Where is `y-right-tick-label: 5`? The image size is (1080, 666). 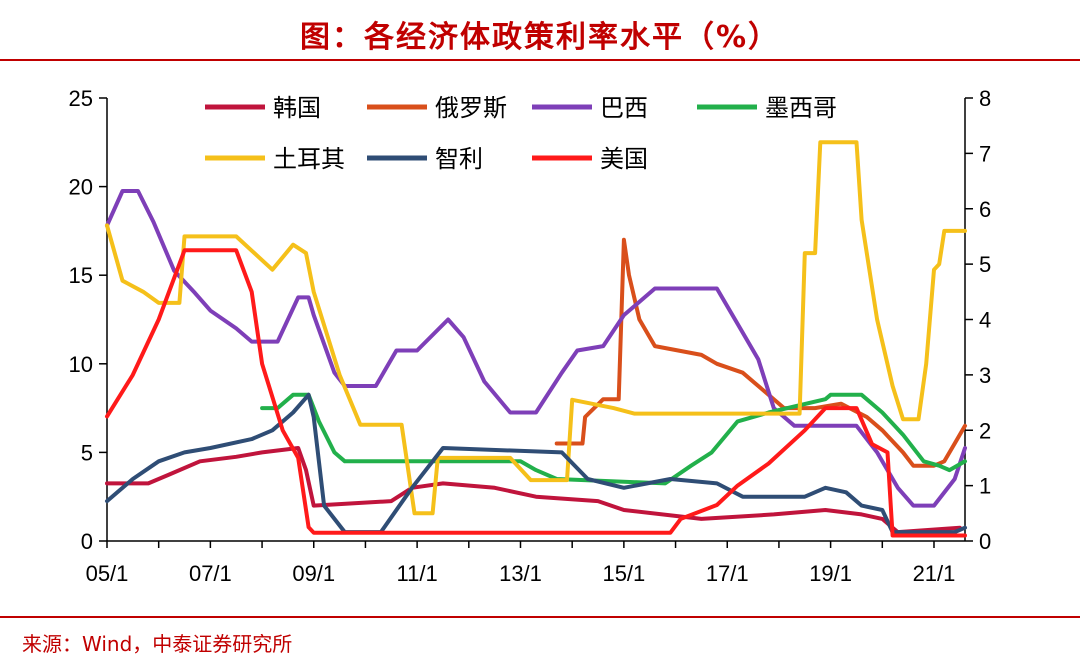
y-right-tick-label: 5 is located at coordinates (985, 264).